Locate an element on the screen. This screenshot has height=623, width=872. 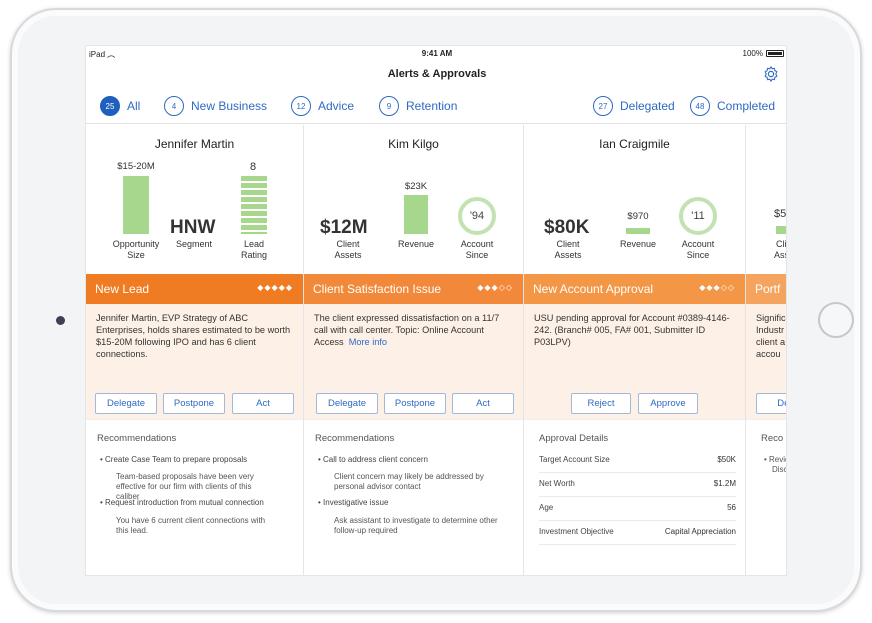
nav-bar: Alerts & Approvals is located at coordinates (436, 75).